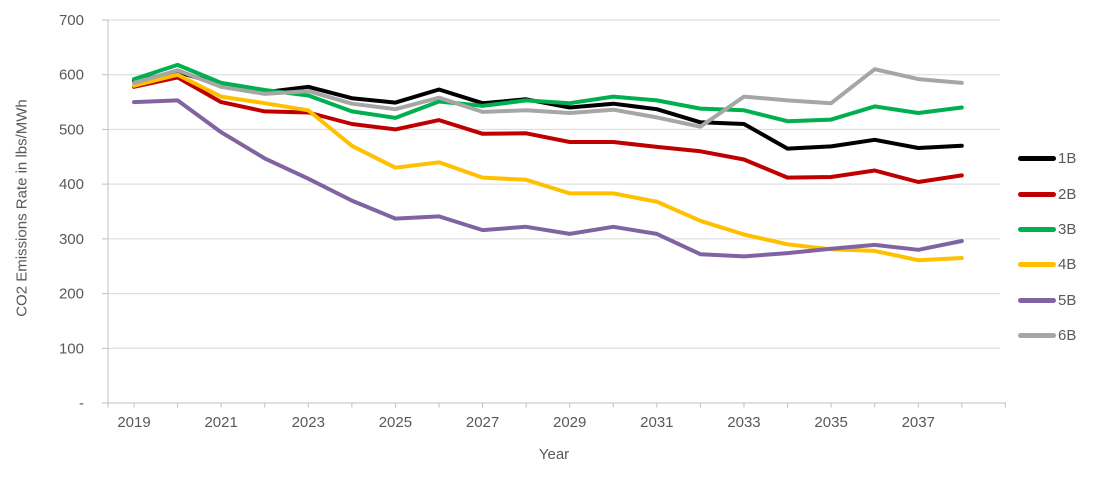  I want to click on x-tick-label: 2029, so click(569, 422).